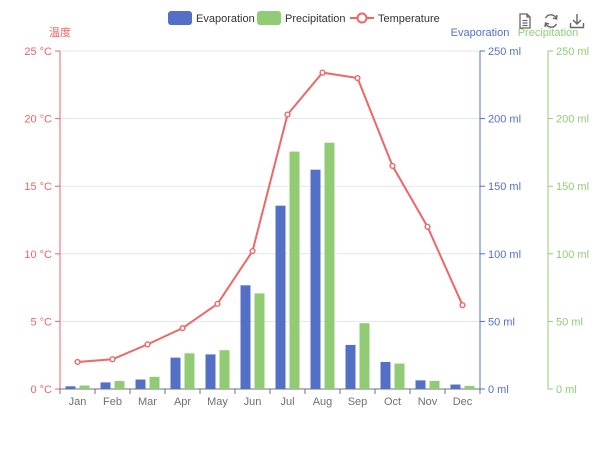 The image size is (600, 455). I want to click on y-tick-label-temperature: 20 °C, so click(38, 120).